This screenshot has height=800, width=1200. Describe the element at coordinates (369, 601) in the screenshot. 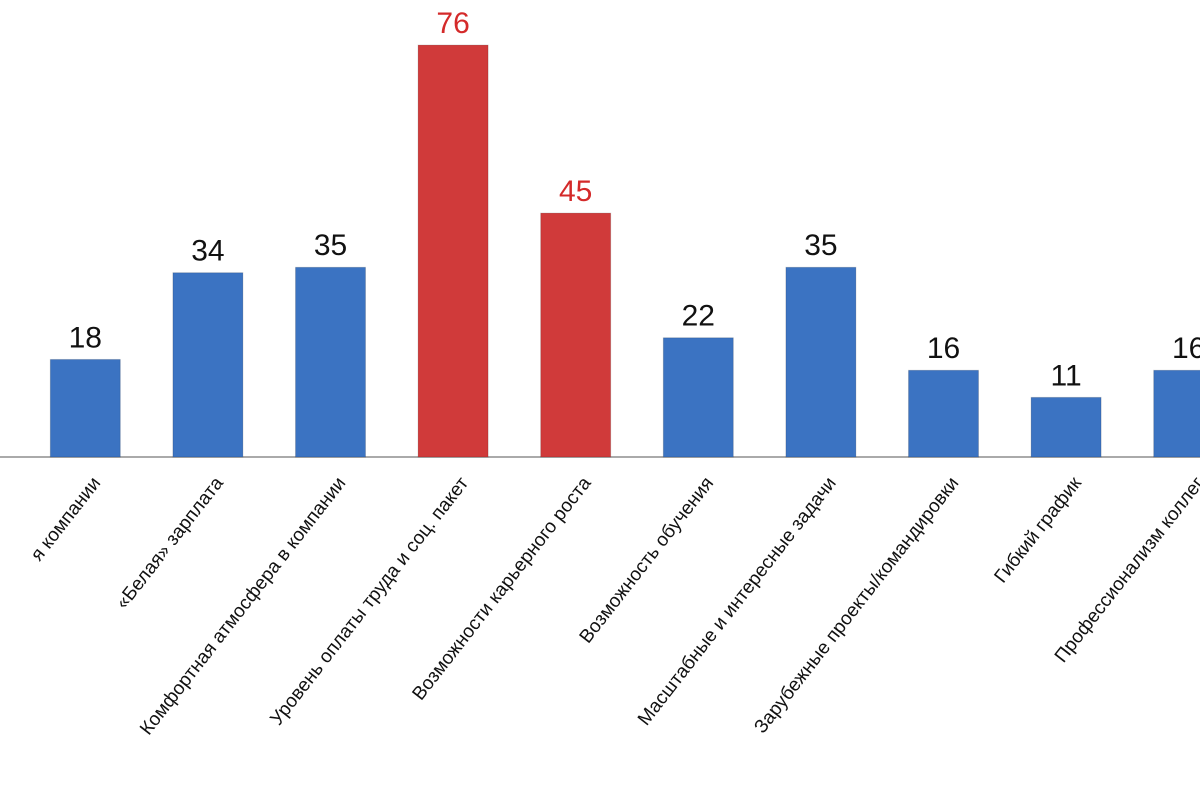

I see `x-tick-label: Уровень оплаты труда и соц. пакет` at that location.